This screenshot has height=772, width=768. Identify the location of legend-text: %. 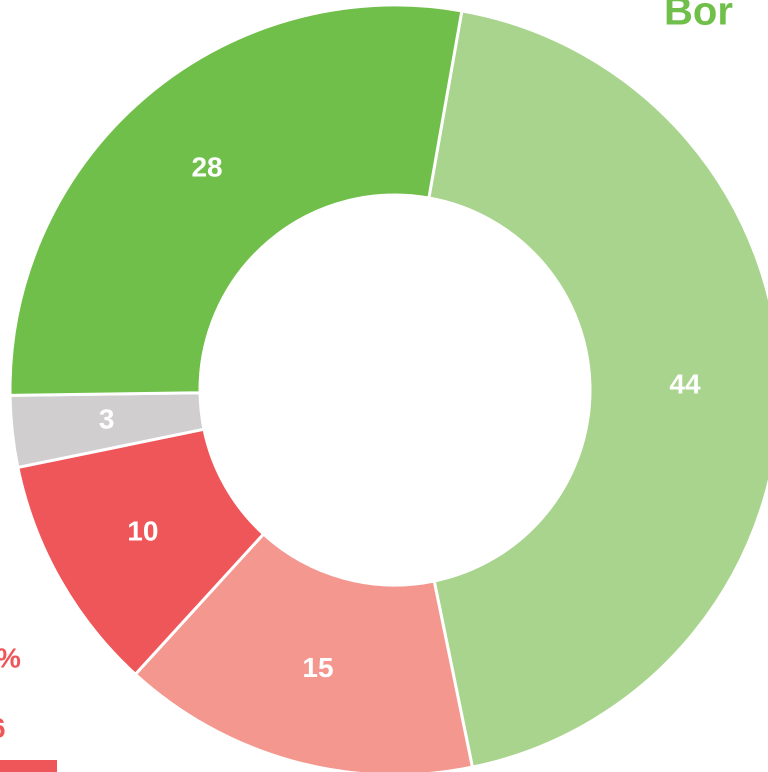
(10, 657).